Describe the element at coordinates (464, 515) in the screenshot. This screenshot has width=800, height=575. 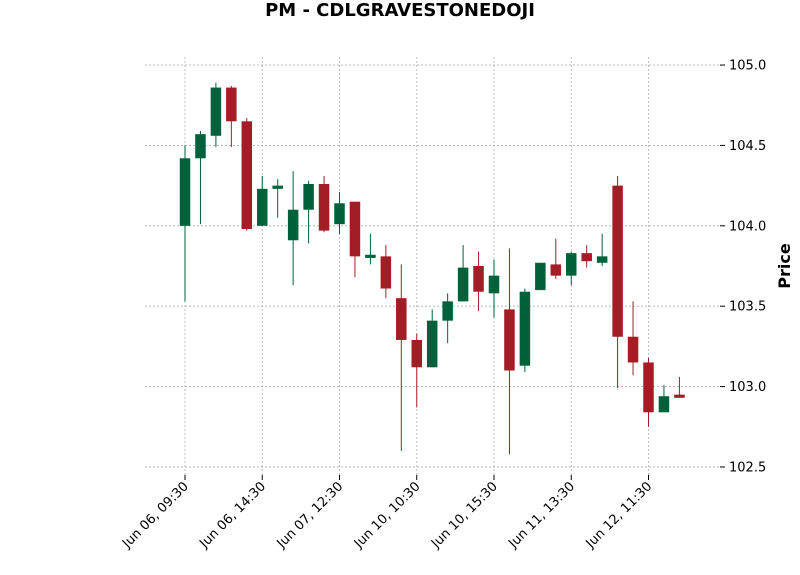
I see `x-tick-label: Jun 10, 15:30` at that location.